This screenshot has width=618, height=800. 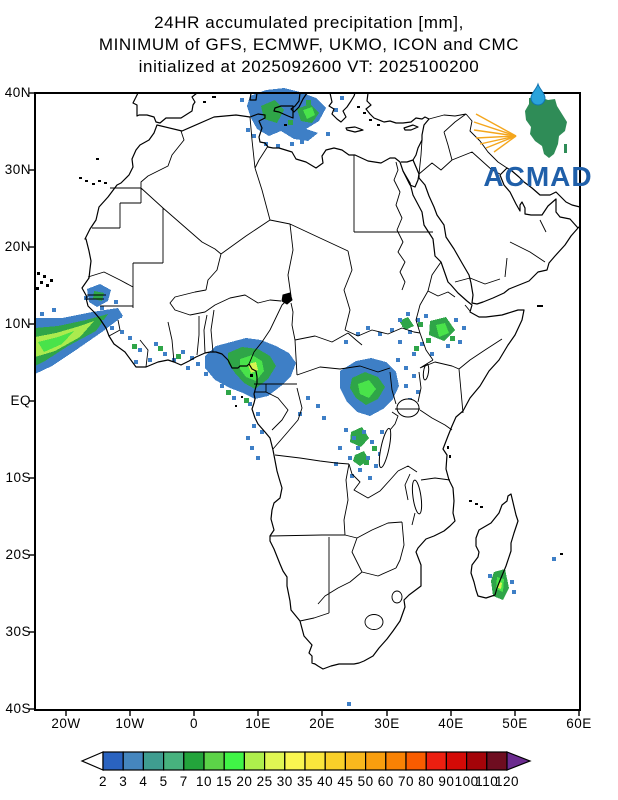 I want to click on colorbar-tick-label: 100, so click(x=467, y=781).